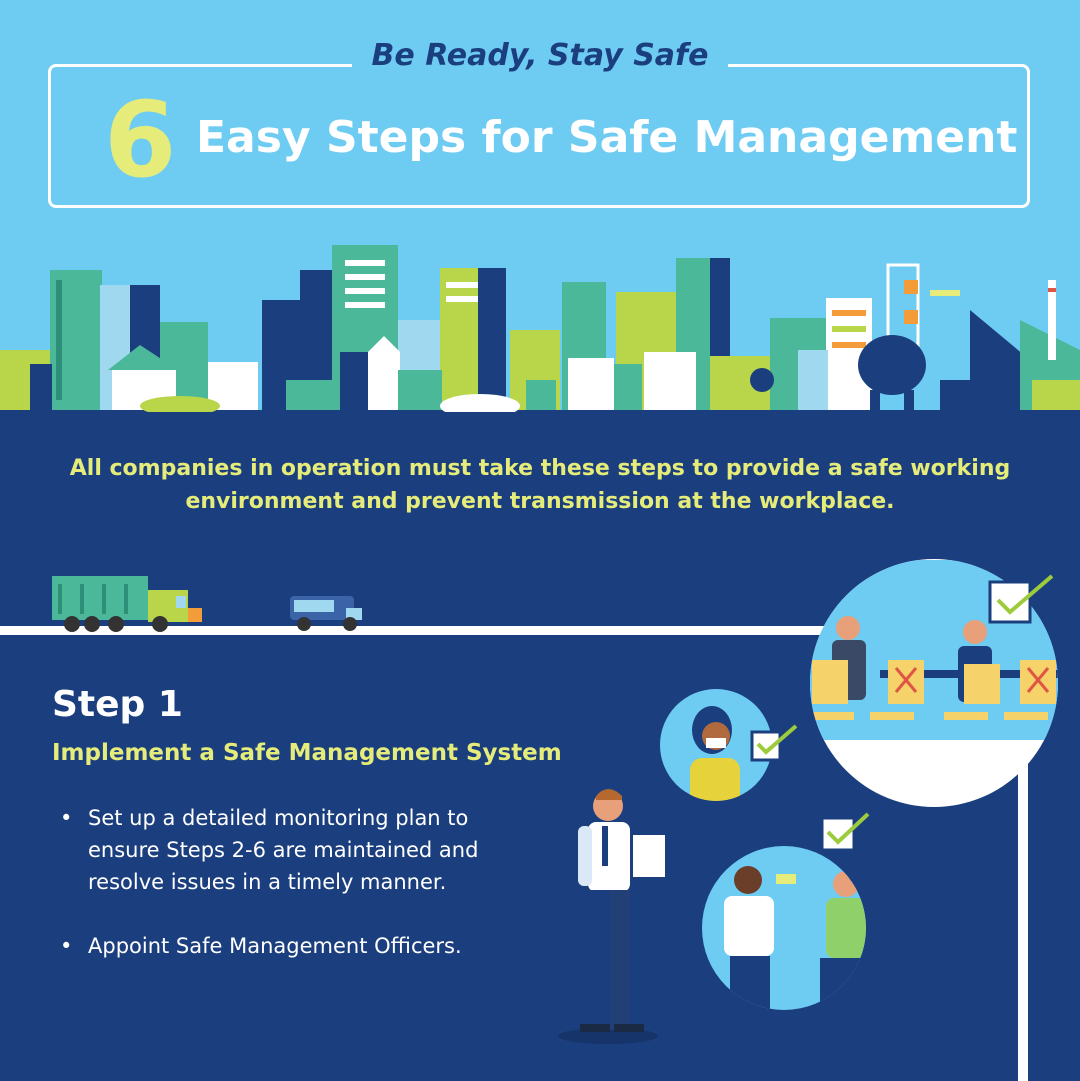 The image size is (1080, 1081). I want to click on temperature-check-illustration, so click(786, 911).